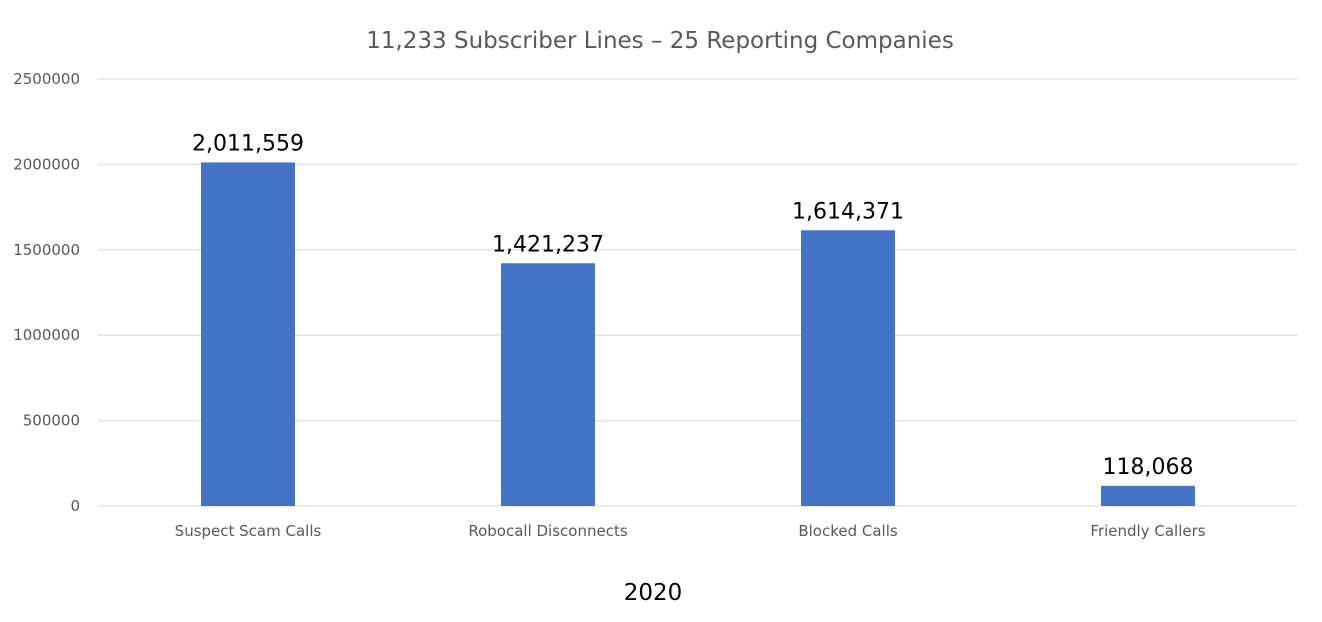 This screenshot has height=622, width=1322. Describe the element at coordinates (1148, 467) in the screenshot. I see `data-label: 118,068` at that location.